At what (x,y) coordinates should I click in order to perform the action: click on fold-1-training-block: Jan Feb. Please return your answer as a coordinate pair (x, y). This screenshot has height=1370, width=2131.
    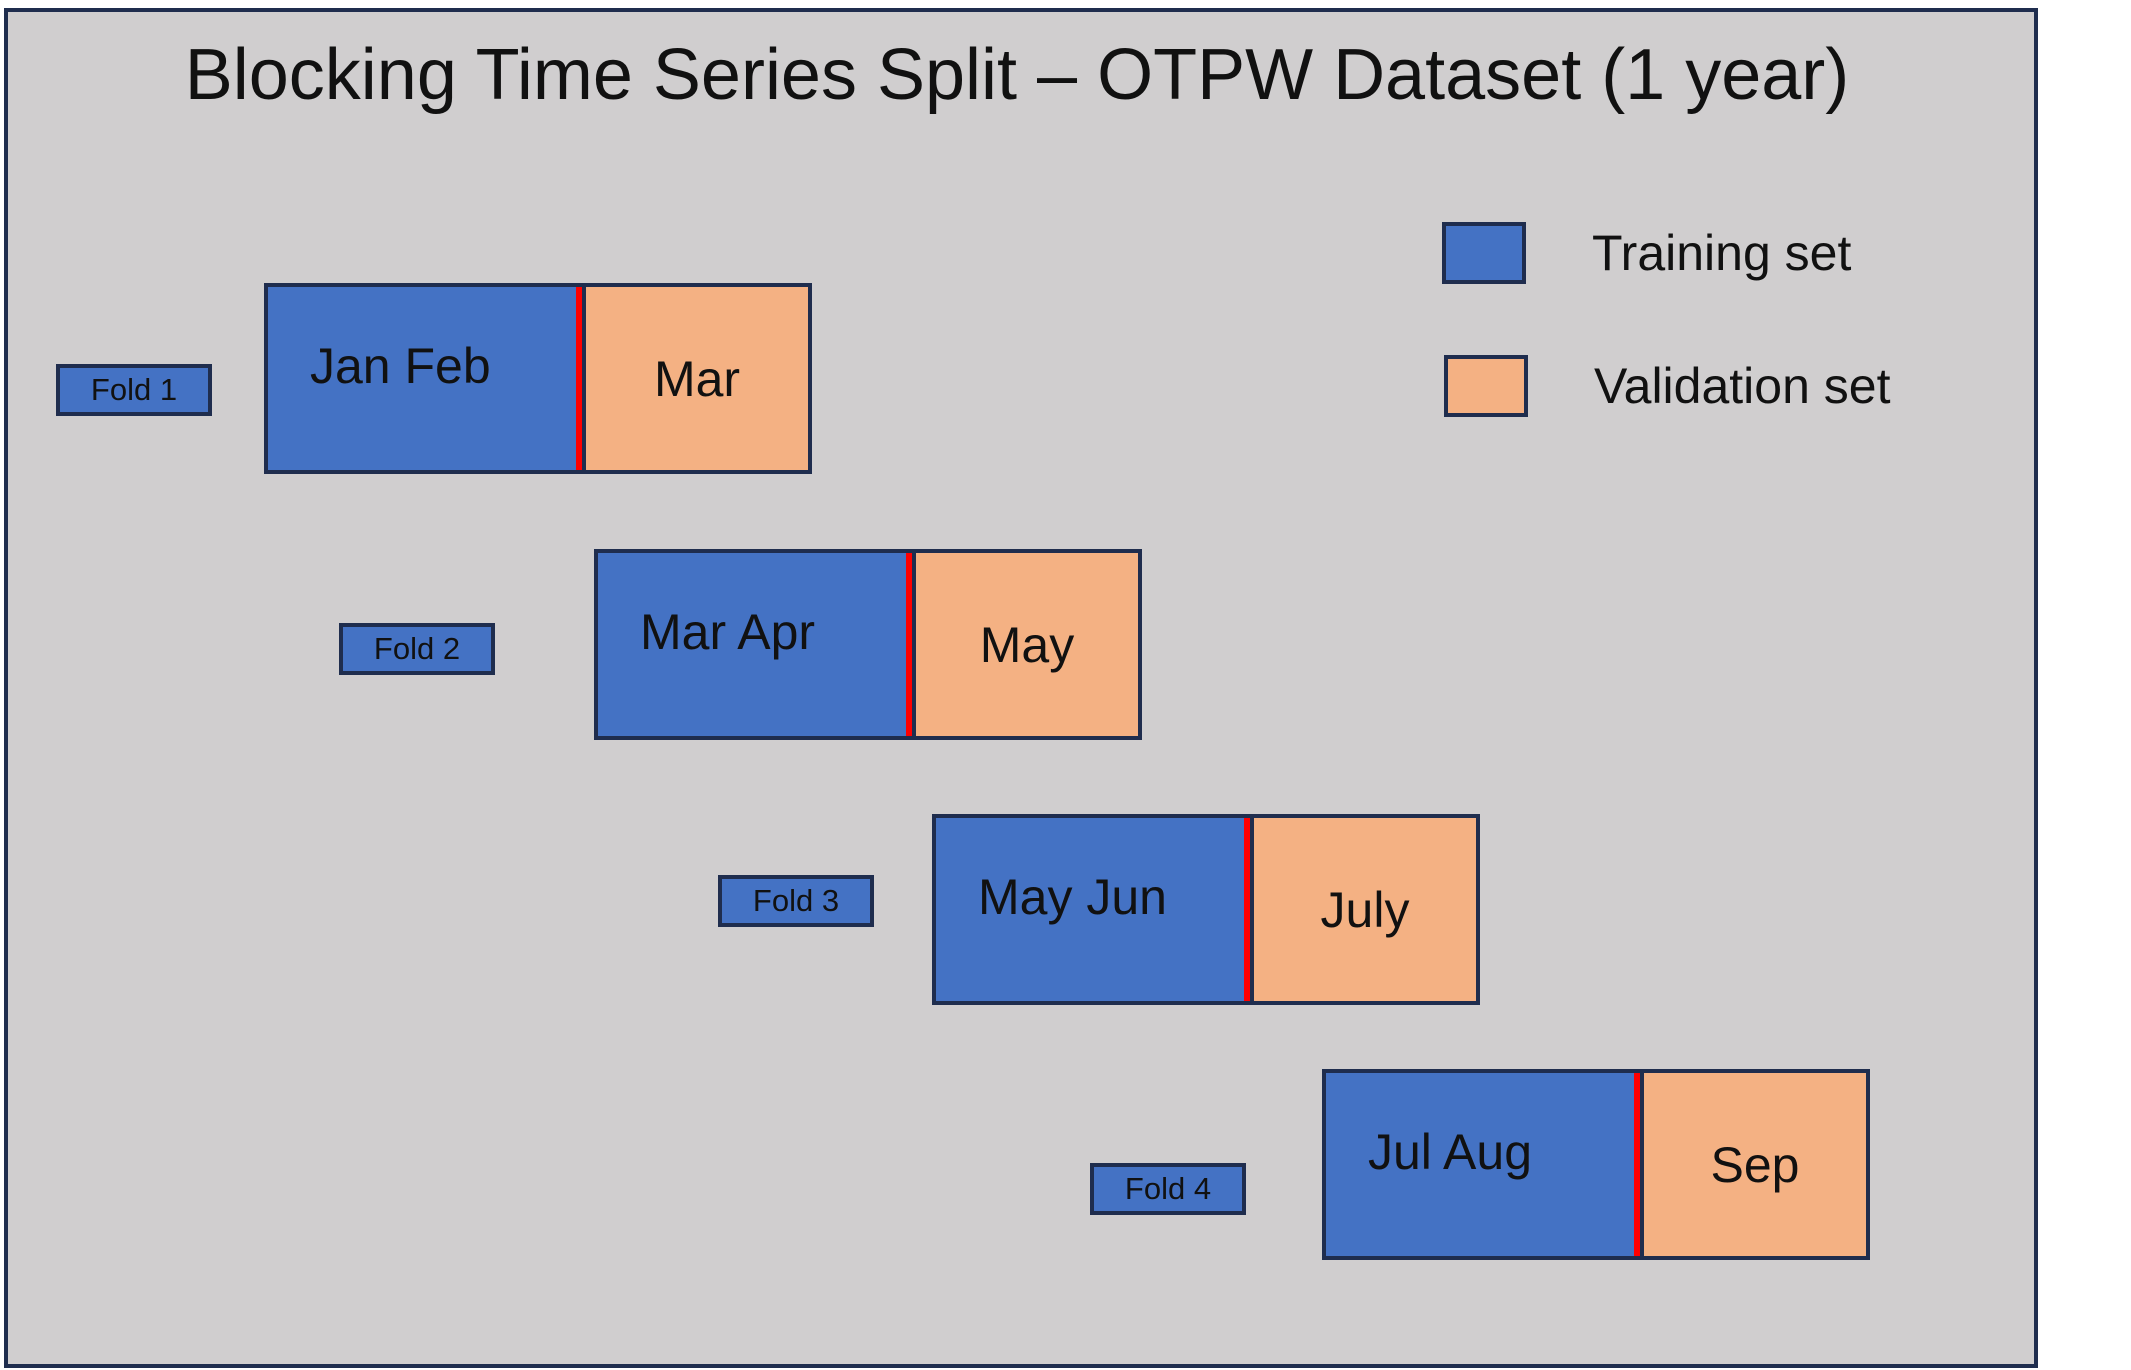
    Looking at the image, I should click on (425, 378).